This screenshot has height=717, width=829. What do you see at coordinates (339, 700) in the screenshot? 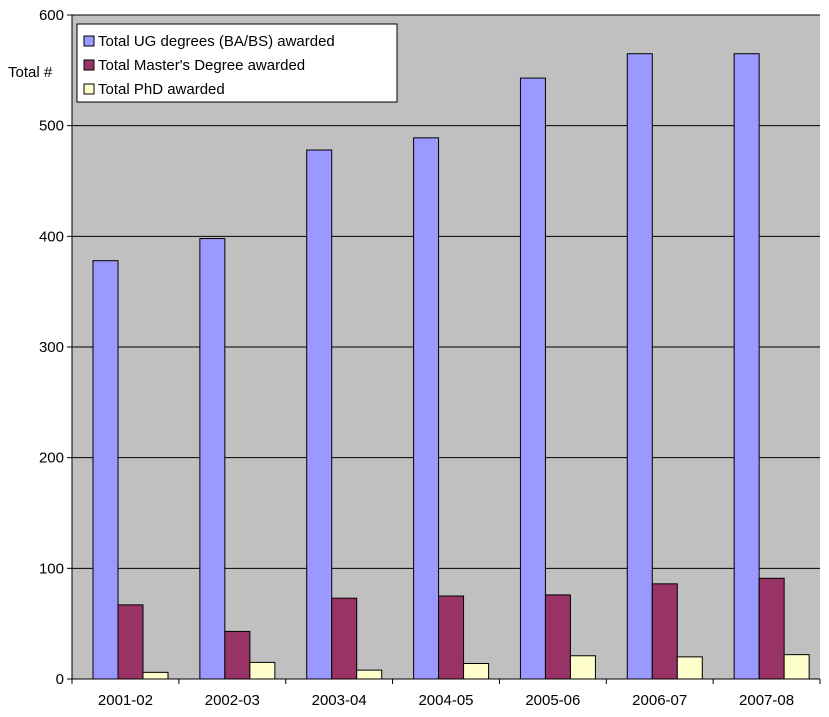
I see `x-tick-label: 2003-04` at bounding box center [339, 700].